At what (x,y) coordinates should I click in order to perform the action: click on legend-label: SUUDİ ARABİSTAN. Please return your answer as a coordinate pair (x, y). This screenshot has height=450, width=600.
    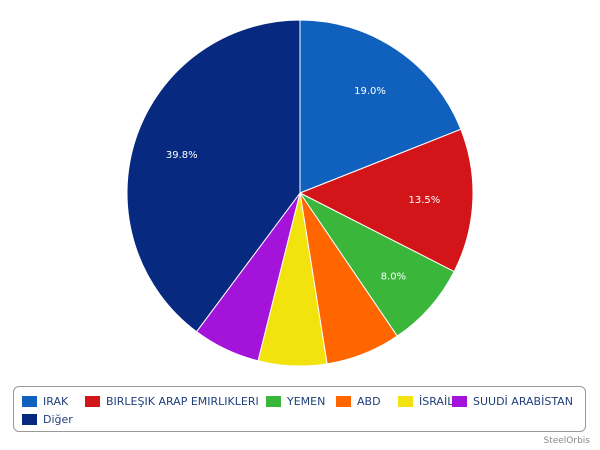
    Looking at the image, I should click on (523, 401).